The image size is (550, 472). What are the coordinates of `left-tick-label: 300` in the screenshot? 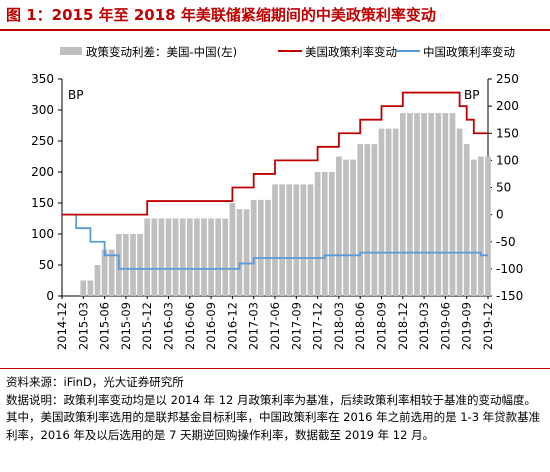 It's located at (42, 110).